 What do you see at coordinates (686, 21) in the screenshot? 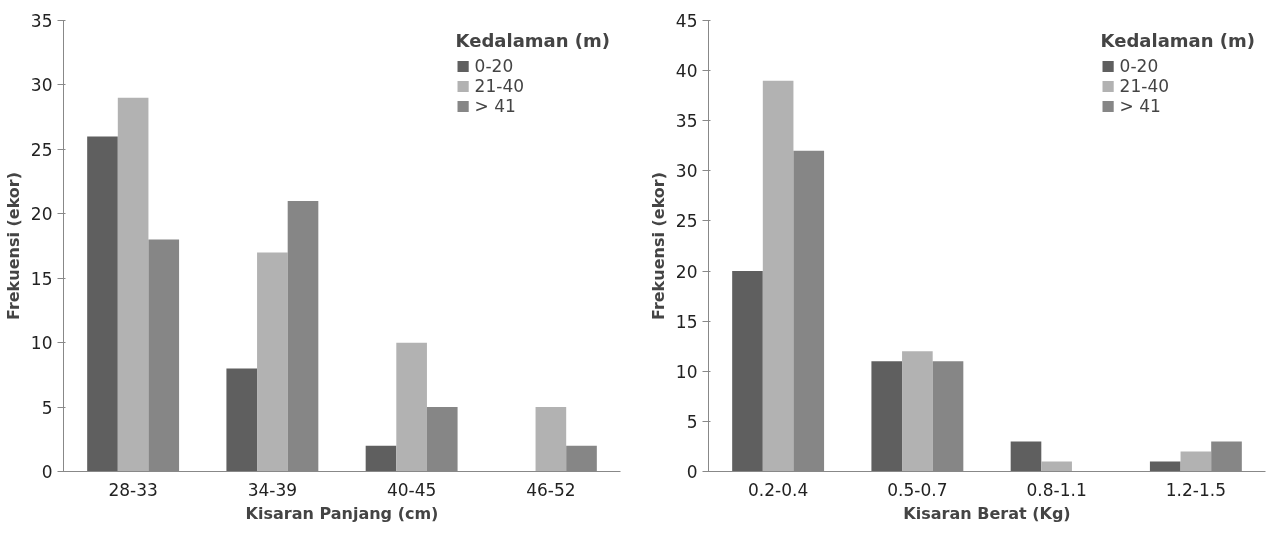
I see `y-tick-label: 45` at bounding box center [686, 21].